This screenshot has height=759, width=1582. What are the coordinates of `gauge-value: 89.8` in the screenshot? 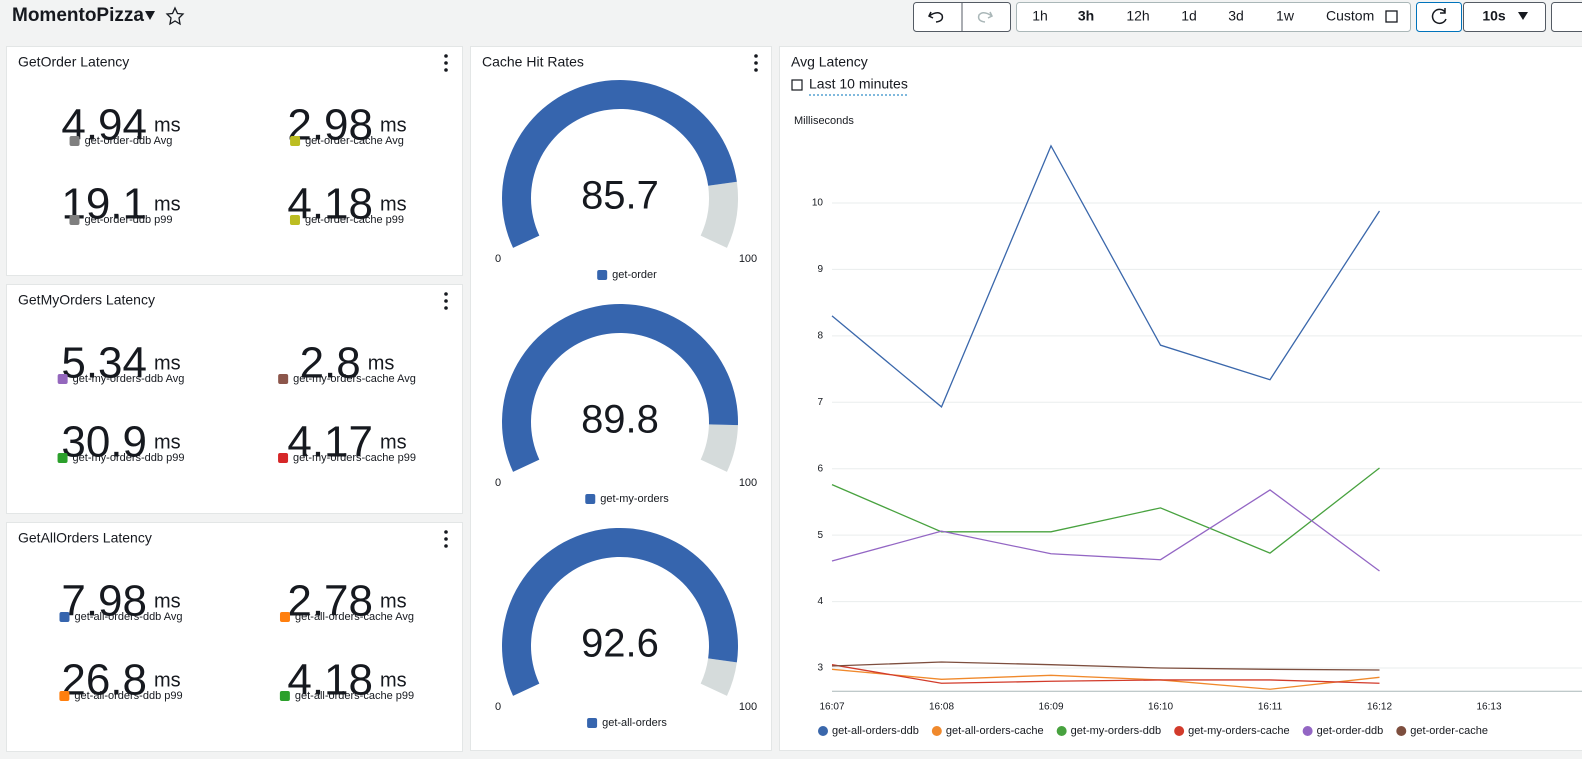 It's located at (620, 420).